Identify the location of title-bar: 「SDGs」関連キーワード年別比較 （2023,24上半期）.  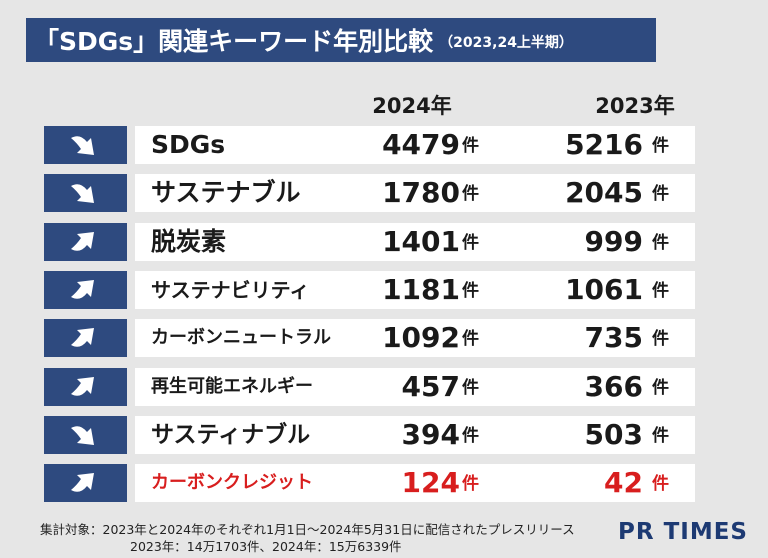
(341, 40).